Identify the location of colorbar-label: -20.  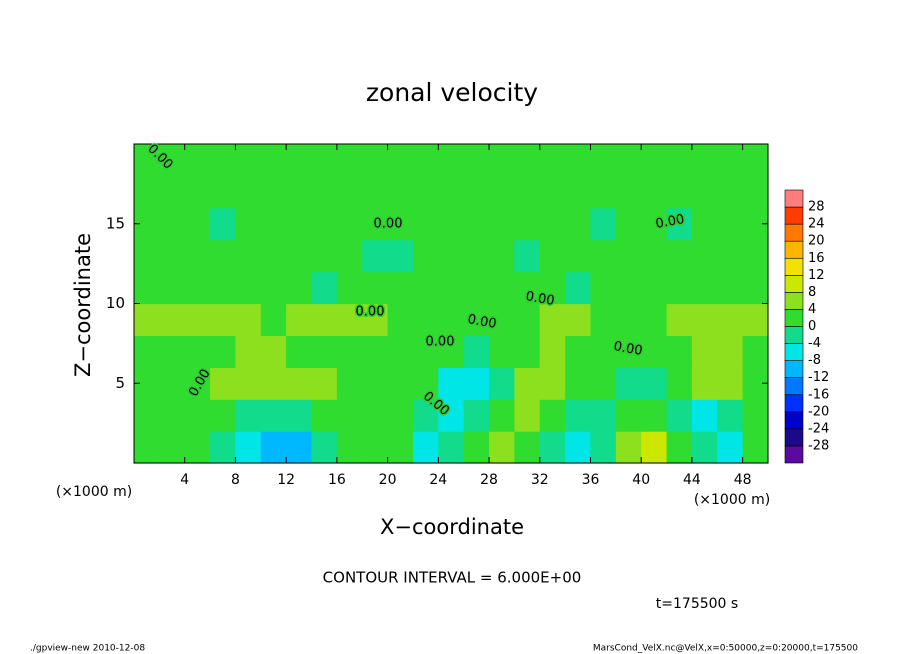
(818, 411).